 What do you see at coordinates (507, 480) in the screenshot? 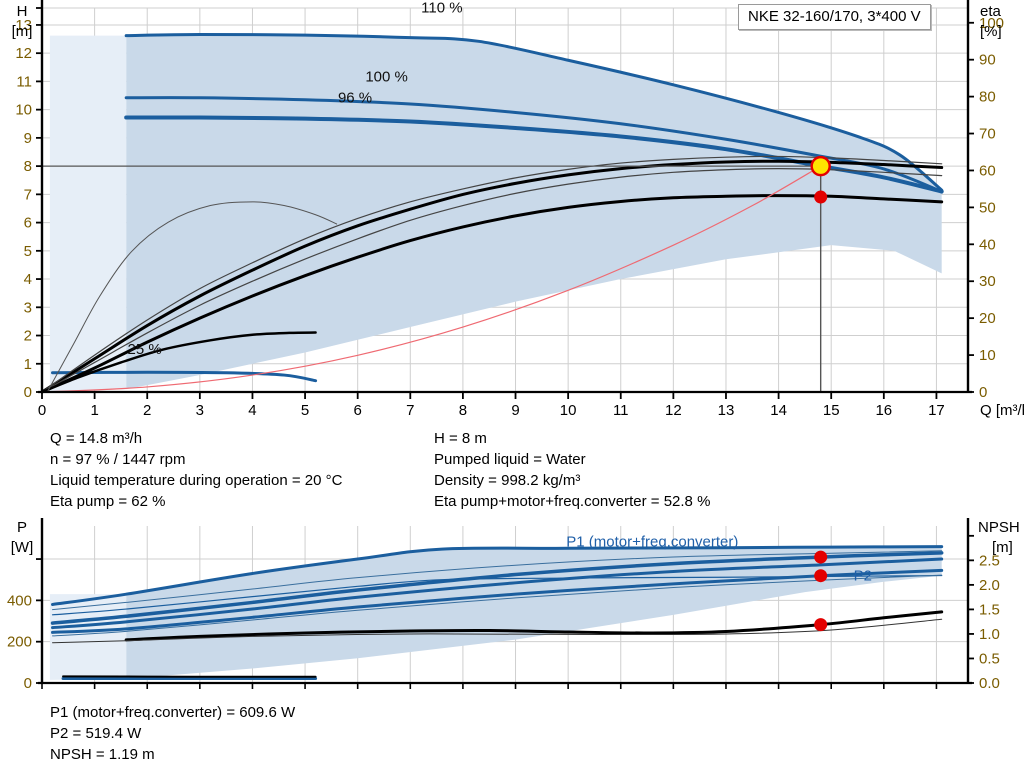
I see `info-density: Density = 998.2 kg/m³` at bounding box center [507, 480].